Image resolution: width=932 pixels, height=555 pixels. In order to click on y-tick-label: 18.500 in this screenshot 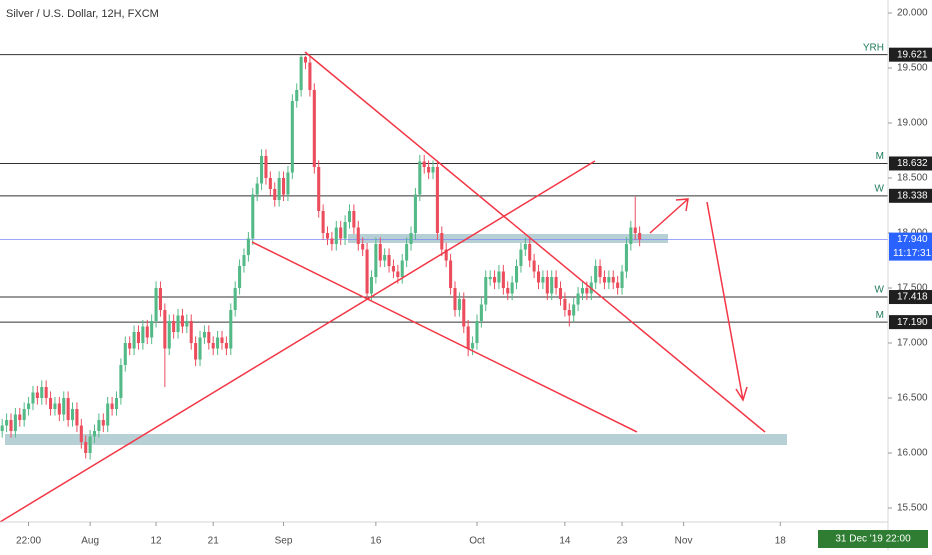, I will do `click(912, 178)`.